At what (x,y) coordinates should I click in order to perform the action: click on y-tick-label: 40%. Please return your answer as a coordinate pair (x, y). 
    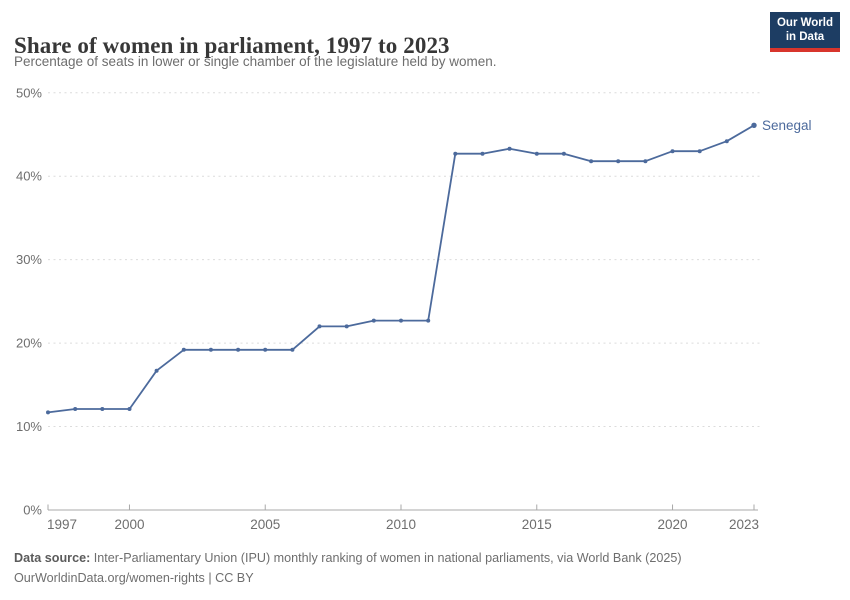
    Looking at the image, I should click on (29, 176).